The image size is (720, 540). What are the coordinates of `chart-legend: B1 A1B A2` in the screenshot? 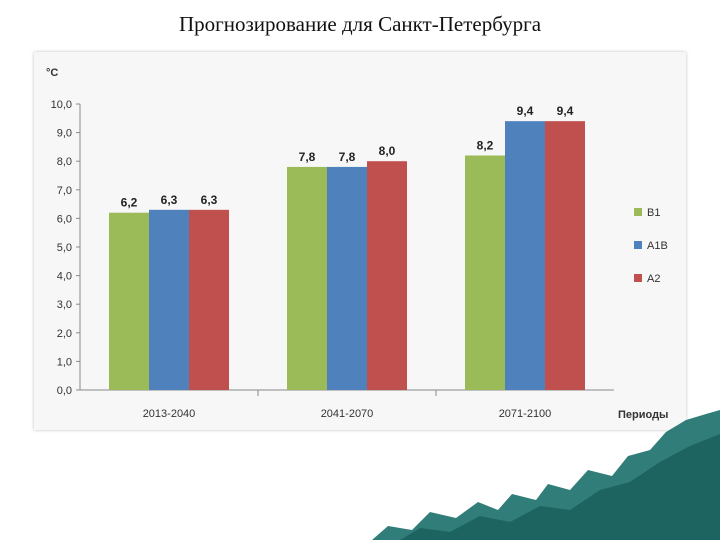 It's located at (651, 246).